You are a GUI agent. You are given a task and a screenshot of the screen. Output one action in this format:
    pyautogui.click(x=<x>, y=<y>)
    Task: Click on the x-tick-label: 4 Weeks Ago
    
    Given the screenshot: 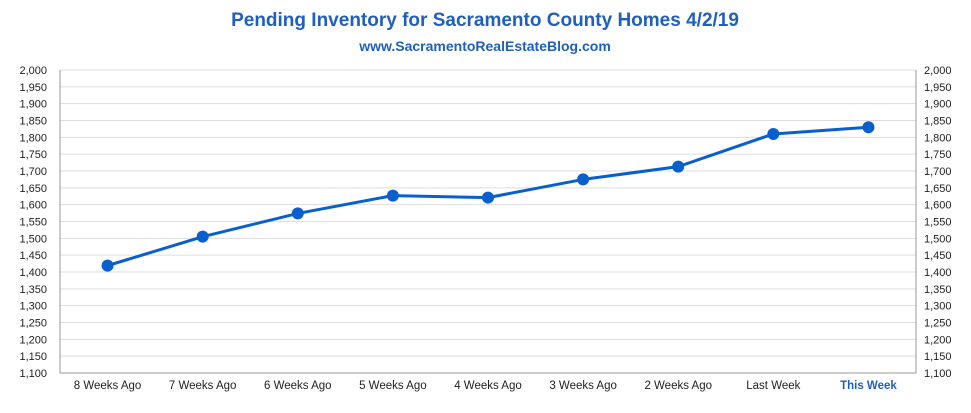 What is the action you would take?
    pyautogui.click(x=488, y=386)
    